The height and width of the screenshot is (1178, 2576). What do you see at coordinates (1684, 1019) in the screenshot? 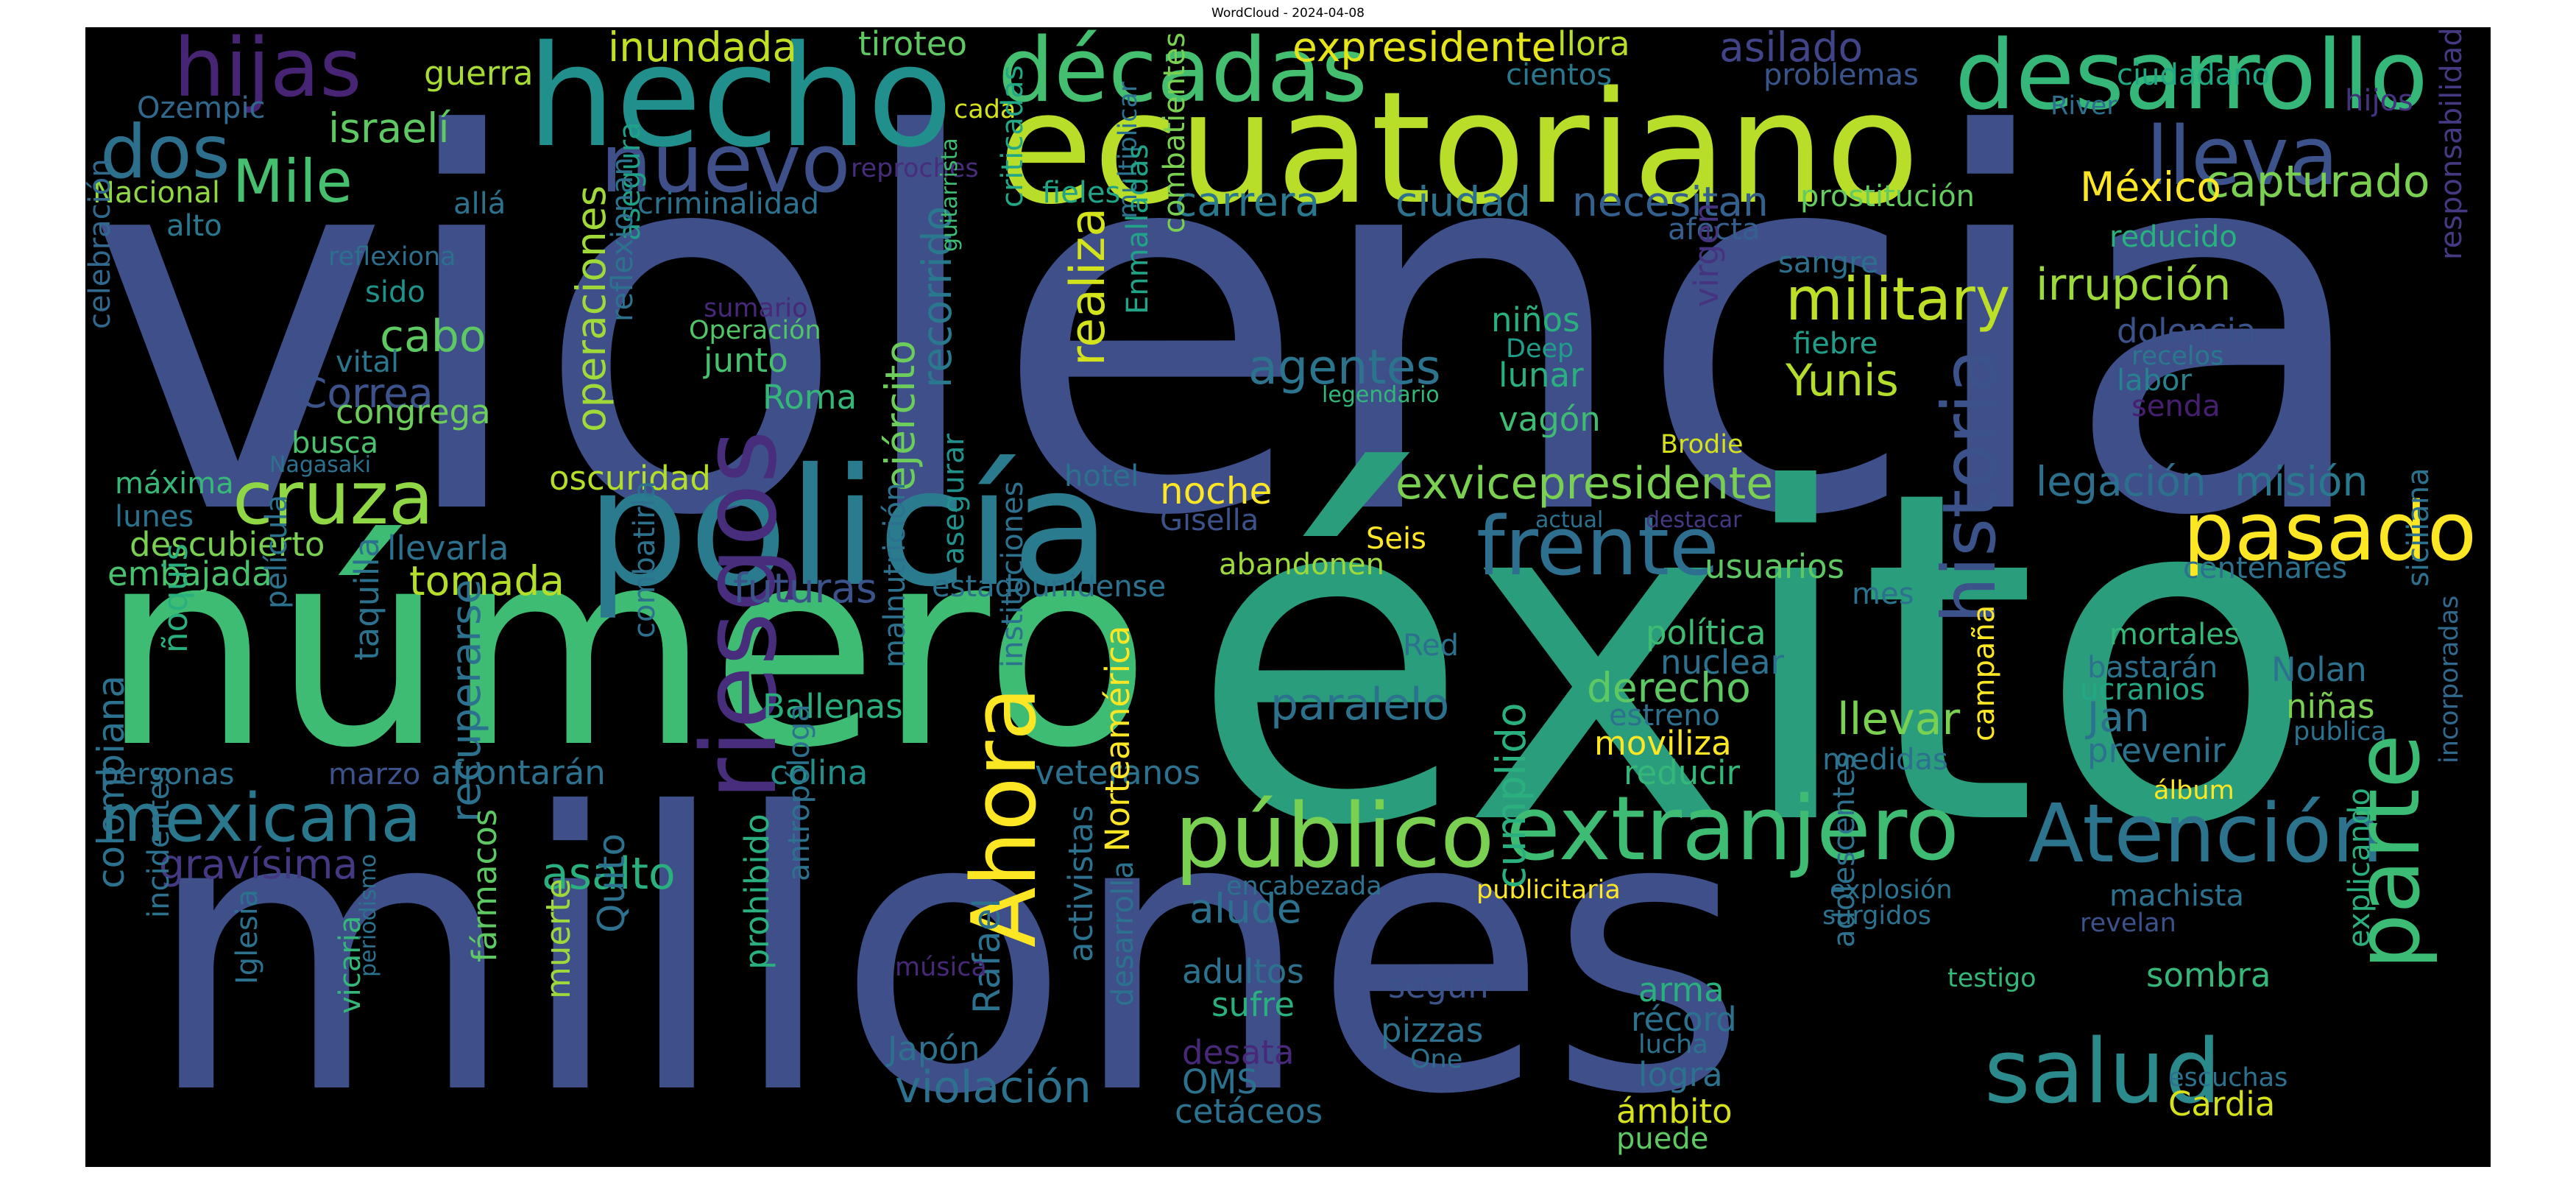
I see `word-188: récord` at bounding box center [1684, 1019].